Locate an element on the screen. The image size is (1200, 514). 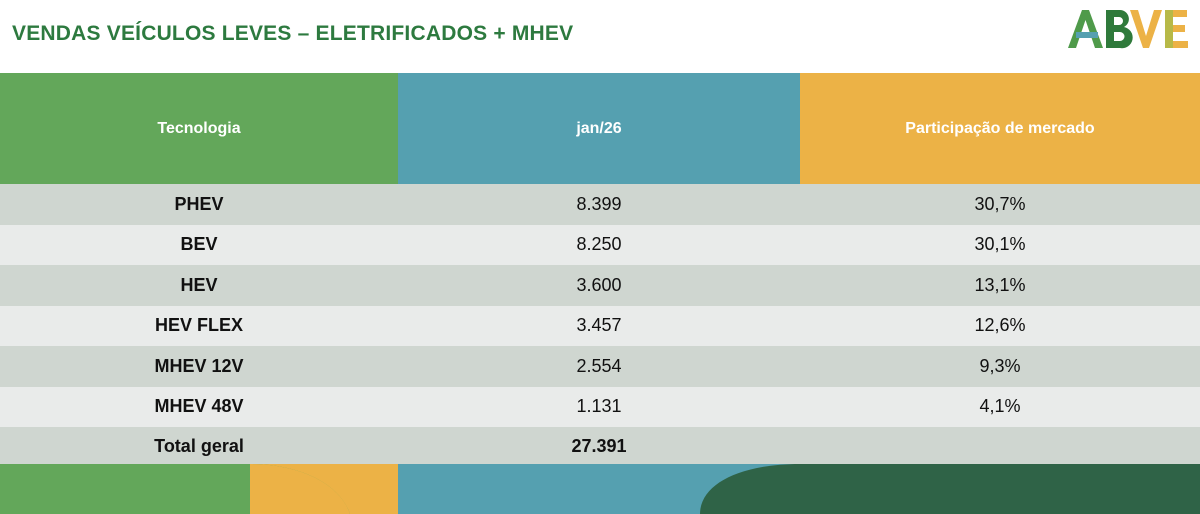
cell-participacao: 9,3% is located at coordinates (1000, 365).